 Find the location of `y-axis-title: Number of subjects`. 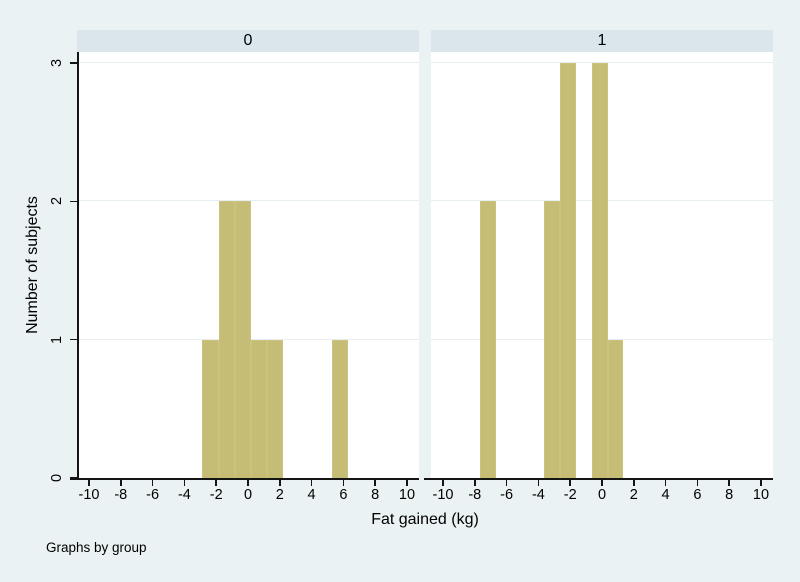

y-axis-title: Number of subjects is located at coordinates (32, 265).